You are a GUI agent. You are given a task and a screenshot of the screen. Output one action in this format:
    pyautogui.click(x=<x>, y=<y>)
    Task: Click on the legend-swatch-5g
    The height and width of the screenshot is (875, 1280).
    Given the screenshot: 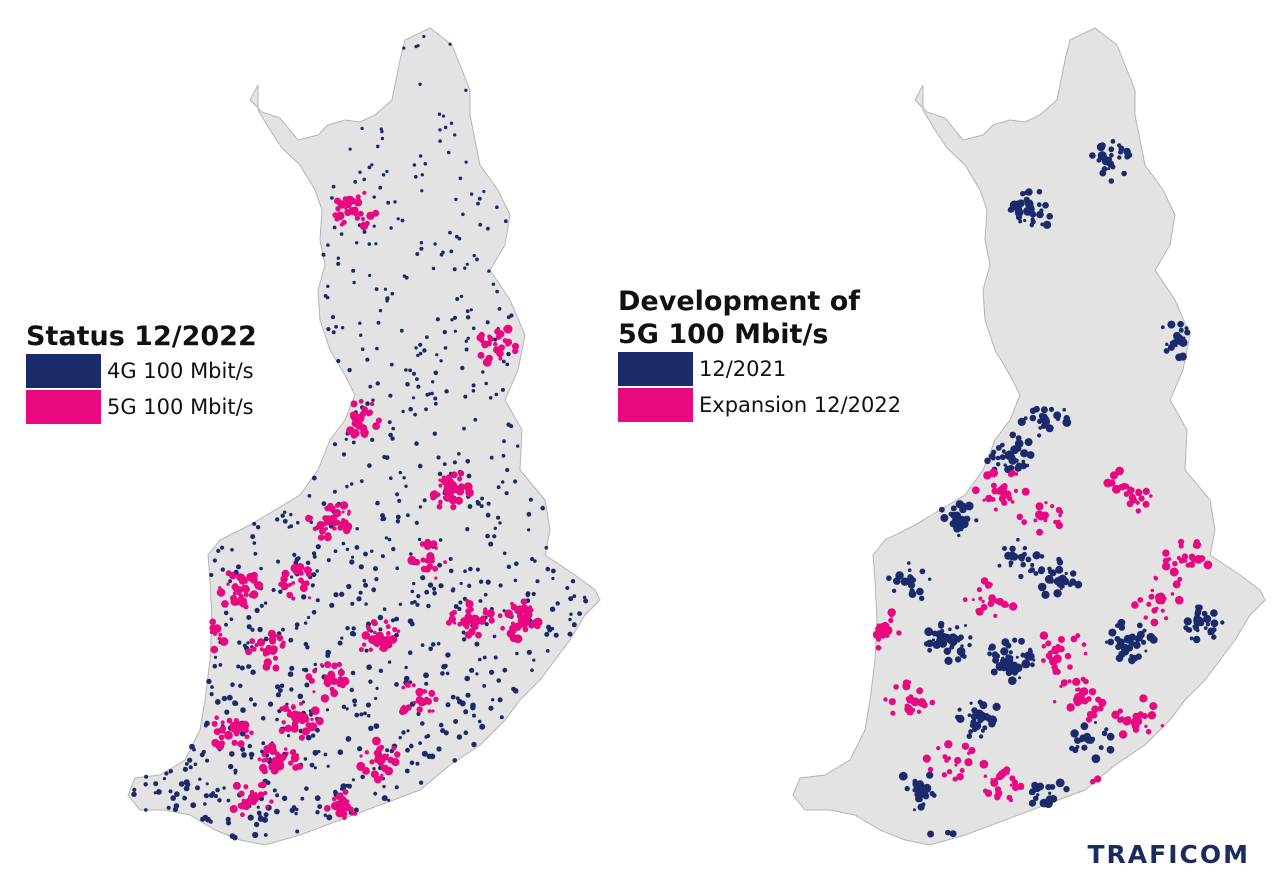 What is the action you would take?
    pyautogui.click(x=63, y=407)
    